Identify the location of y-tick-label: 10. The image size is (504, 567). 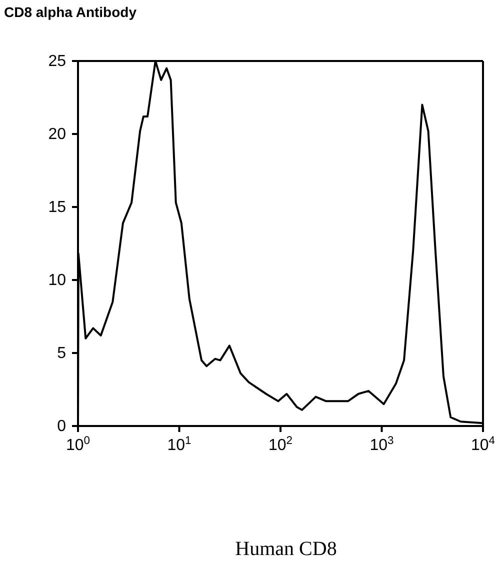
(57, 280).